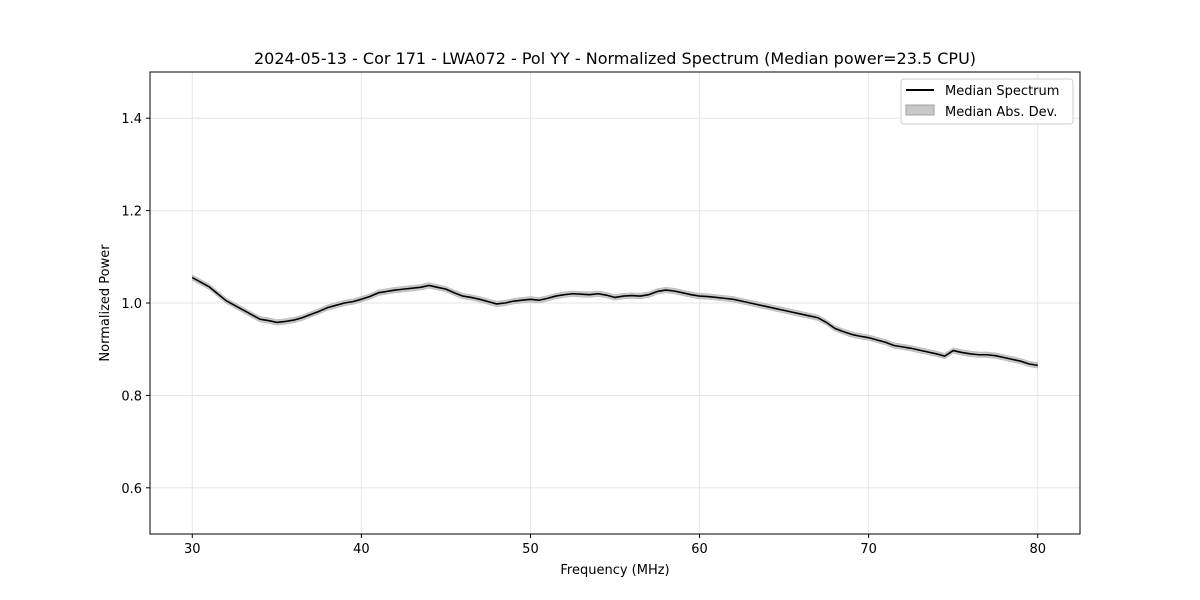  I want to click on x-axis-label: Frequency (MHz), so click(614, 570).